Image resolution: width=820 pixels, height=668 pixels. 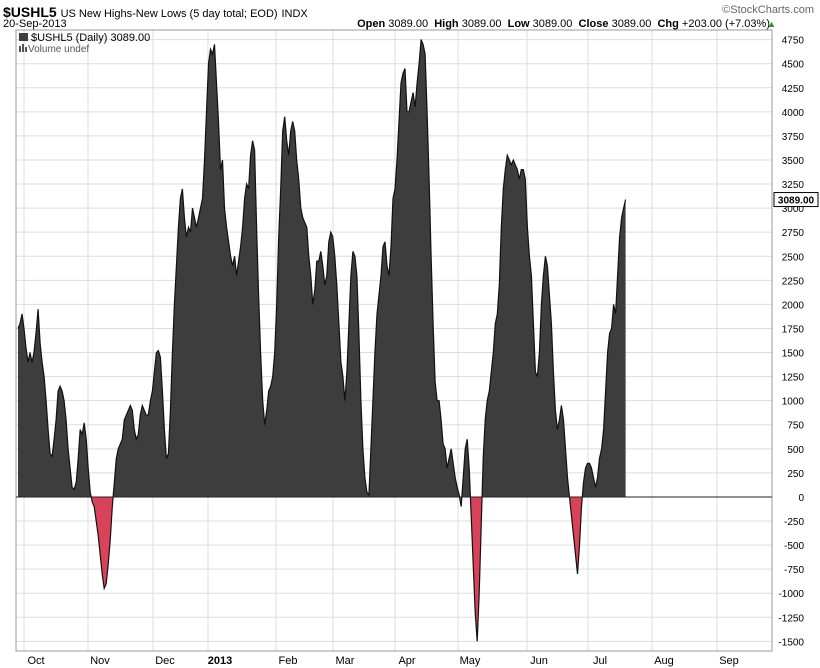 I want to click on symbol-text: $USHL5, so click(x=30, y=12).